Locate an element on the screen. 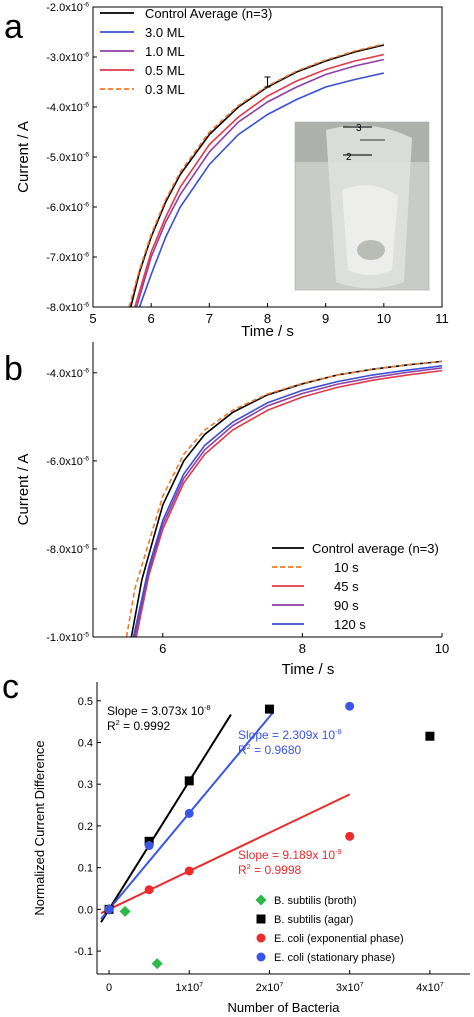  legend-label-a: 0.3 ML is located at coordinates (165, 89).